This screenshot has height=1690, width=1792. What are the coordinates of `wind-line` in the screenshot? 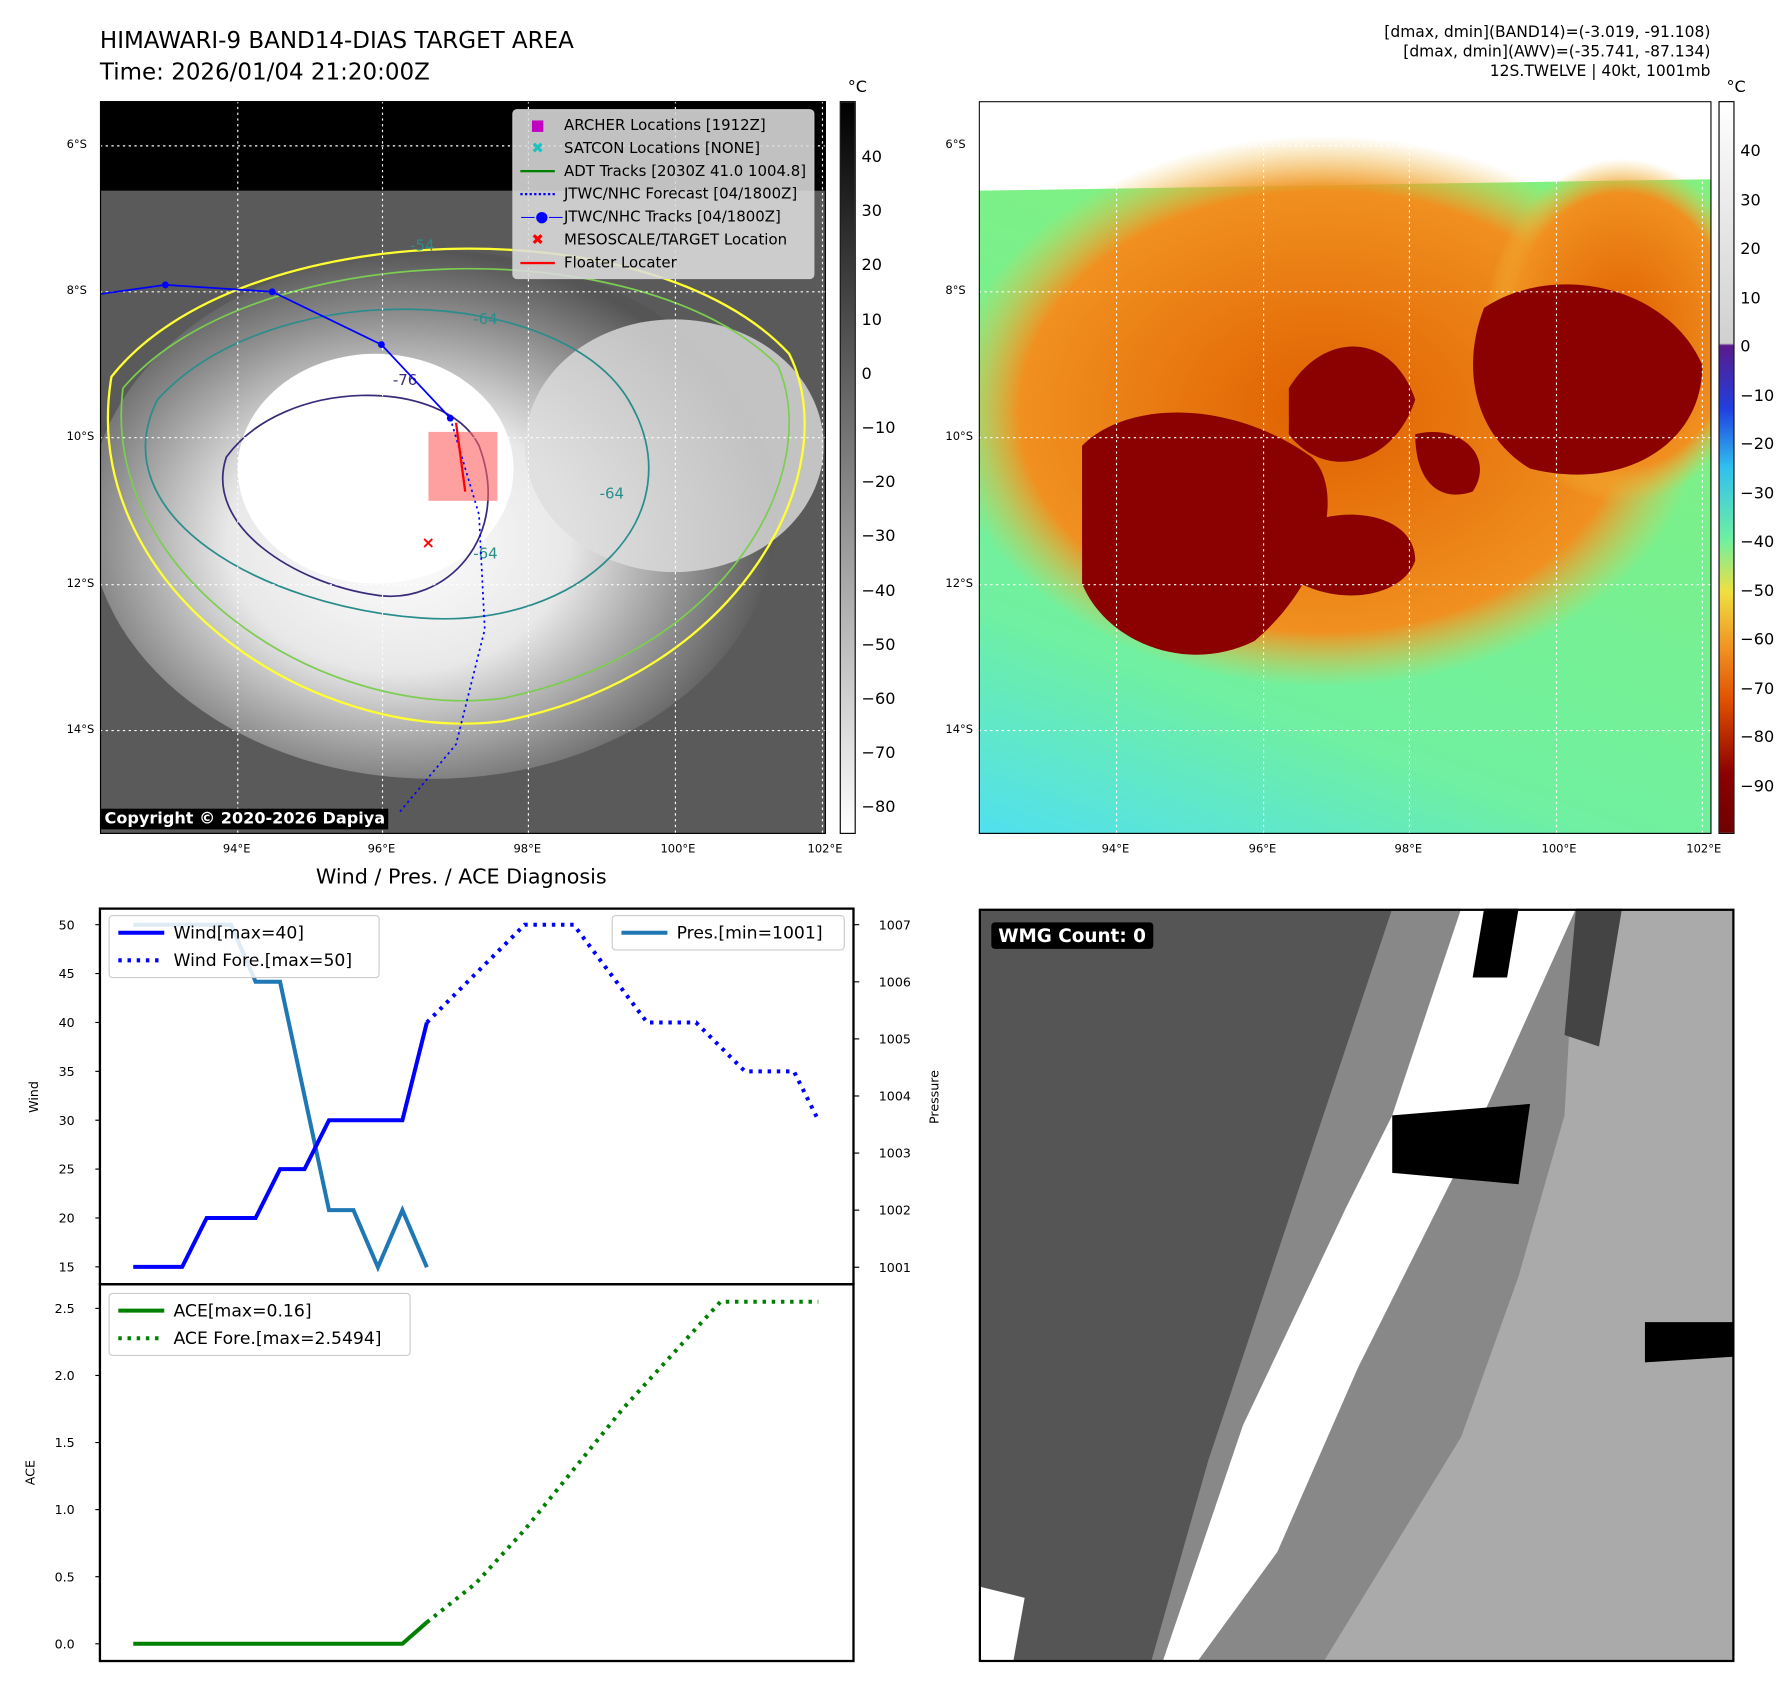 It's located at (281, 1145).